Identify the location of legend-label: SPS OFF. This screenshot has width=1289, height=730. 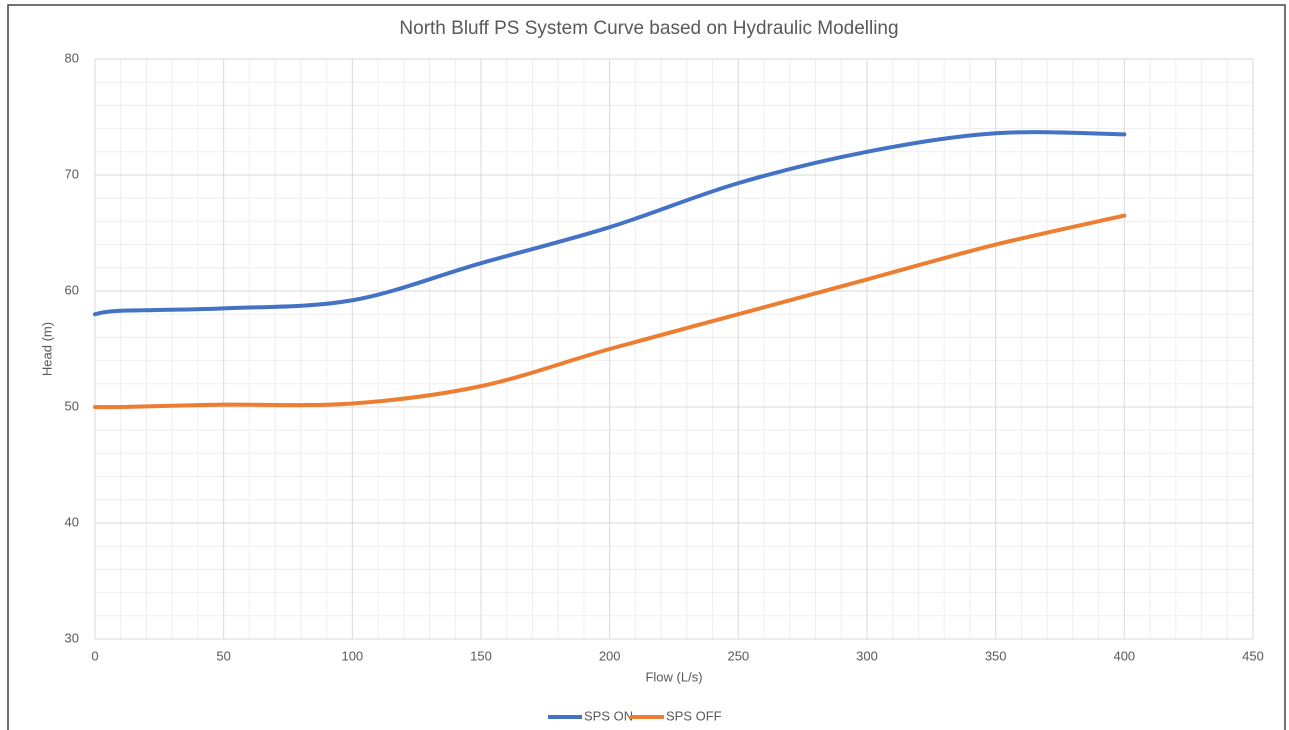
(694, 715).